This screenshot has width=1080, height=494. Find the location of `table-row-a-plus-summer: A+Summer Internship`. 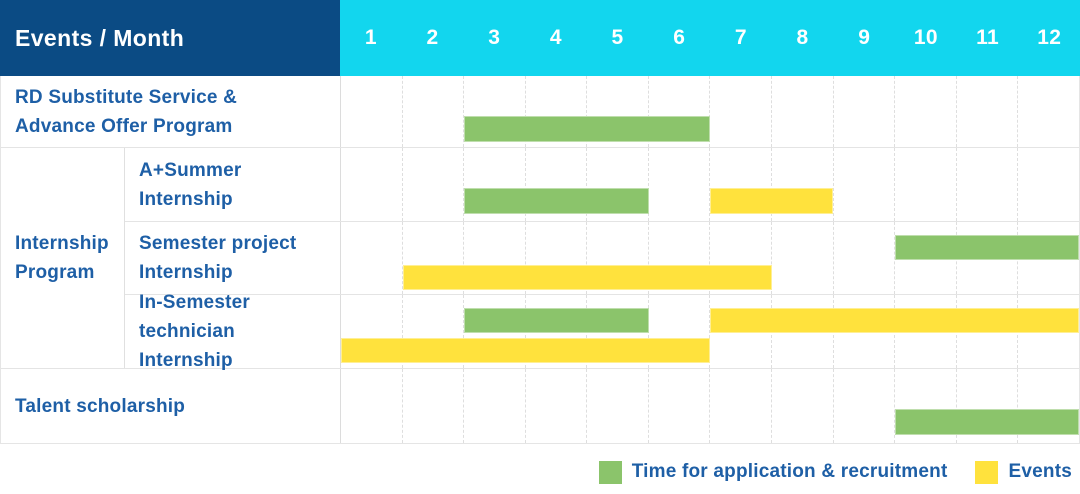

table-row-a-plus-summer: A+Summer Internship is located at coordinates (602, 185).